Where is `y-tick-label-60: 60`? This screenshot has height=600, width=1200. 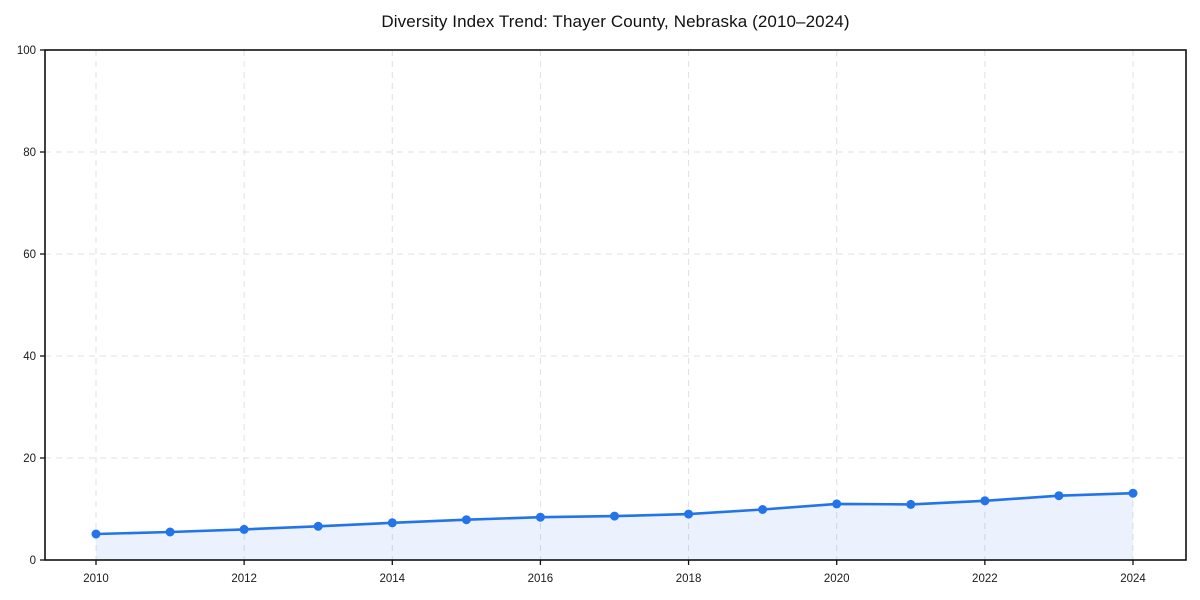
y-tick-label-60: 60 is located at coordinates (29, 255).